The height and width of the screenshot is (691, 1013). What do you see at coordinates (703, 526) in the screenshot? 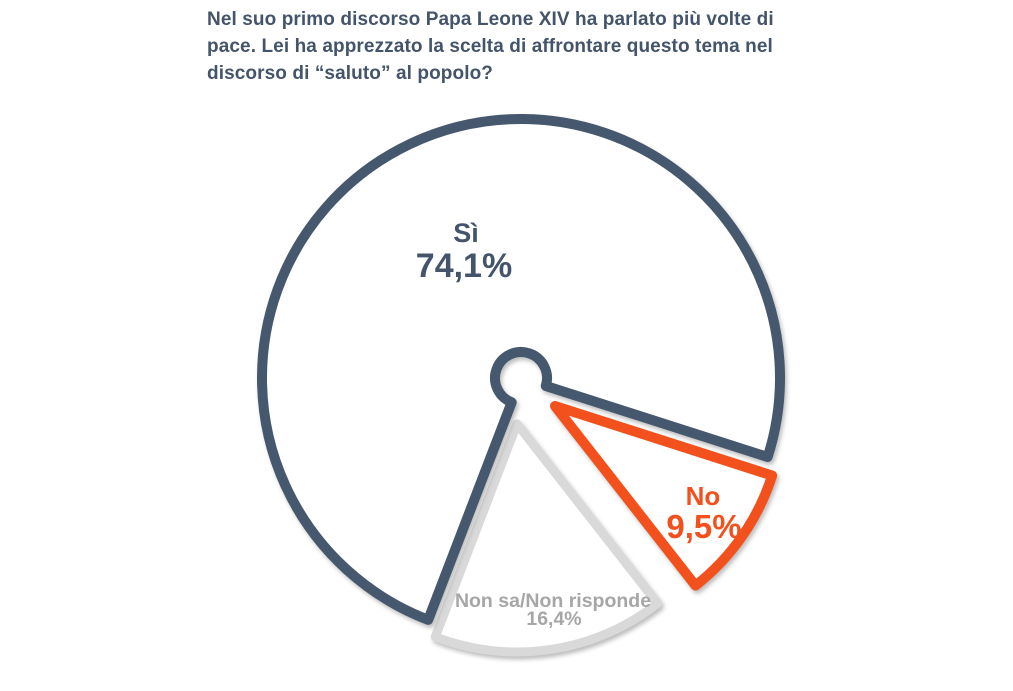
I see `slice-no-value: 9,5%` at bounding box center [703, 526].